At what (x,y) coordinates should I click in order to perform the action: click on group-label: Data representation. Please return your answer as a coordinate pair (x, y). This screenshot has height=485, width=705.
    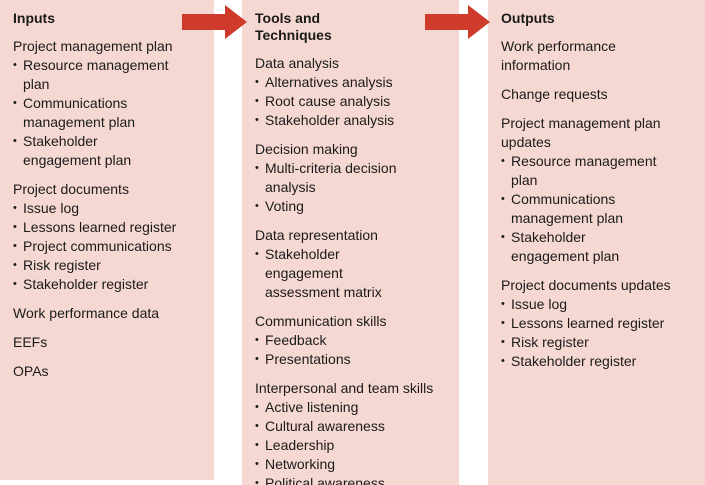
    Looking at the image, I should click on (316, 235).